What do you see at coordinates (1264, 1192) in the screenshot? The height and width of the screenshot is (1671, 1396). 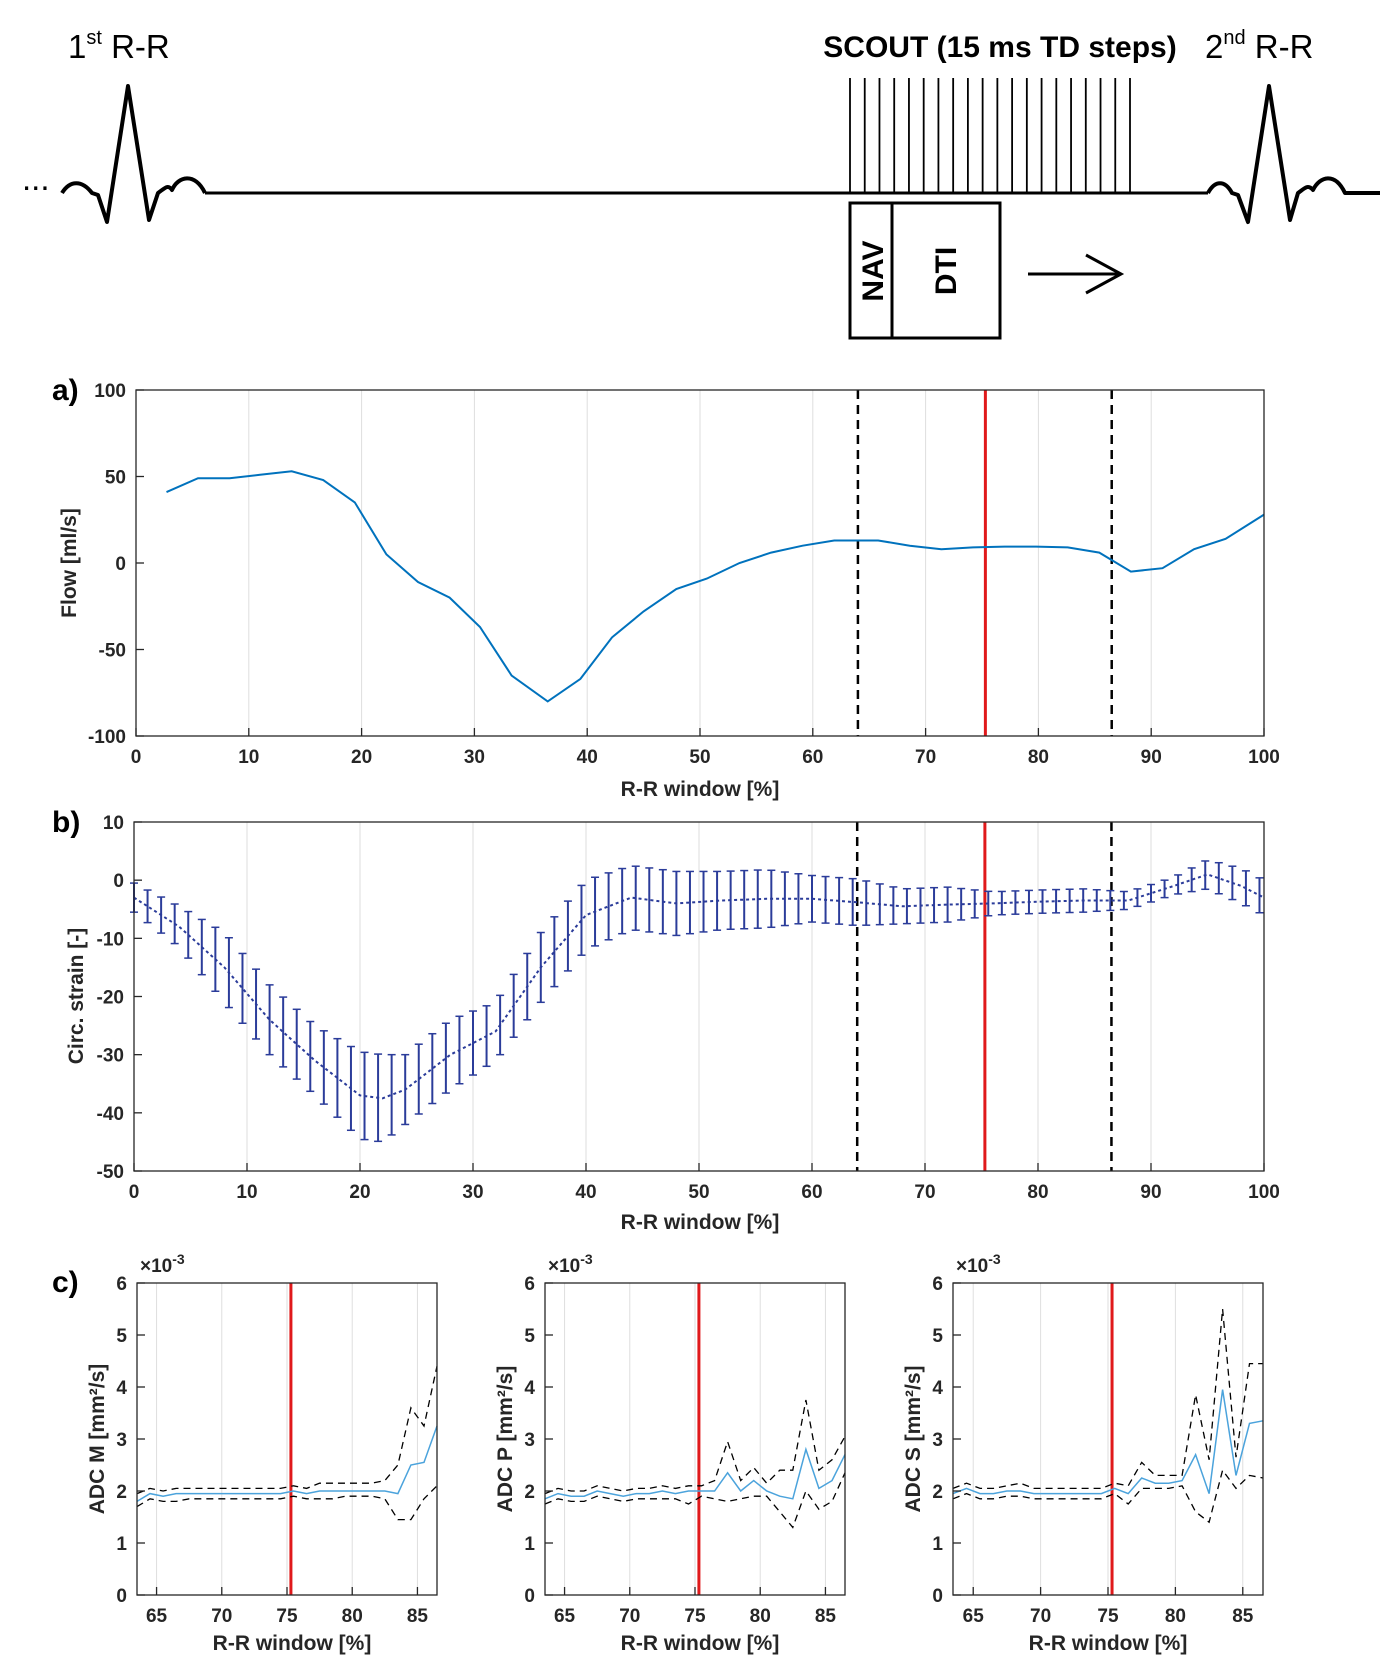 I see `b-xtick-label: 100` at bounding box center [1264, 1192].